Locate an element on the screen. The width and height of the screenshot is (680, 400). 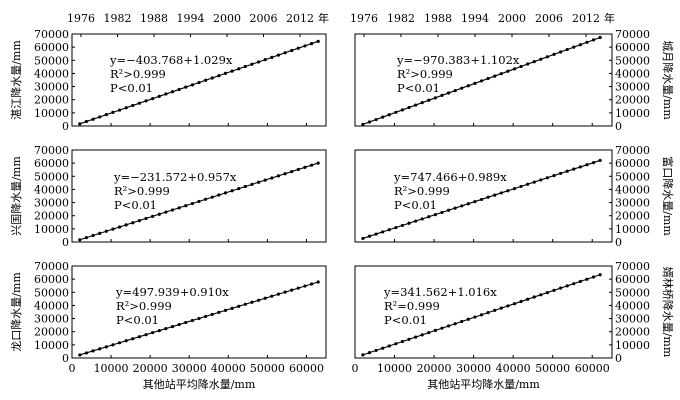
y-axis-label: 兴国降水量/mm is located at coordinates (16, 196).